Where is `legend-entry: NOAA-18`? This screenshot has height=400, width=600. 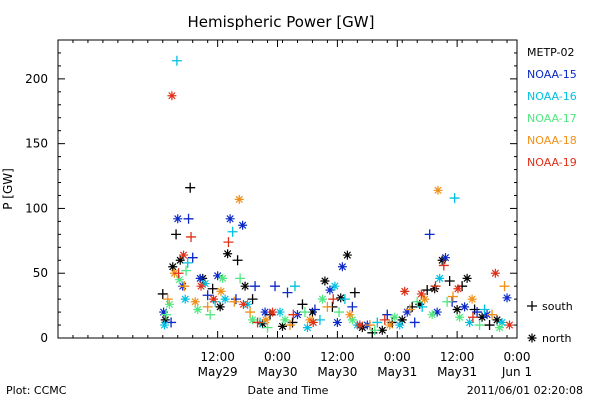
legend-entry: NOAA-18 is located at coordinates (552, 140).